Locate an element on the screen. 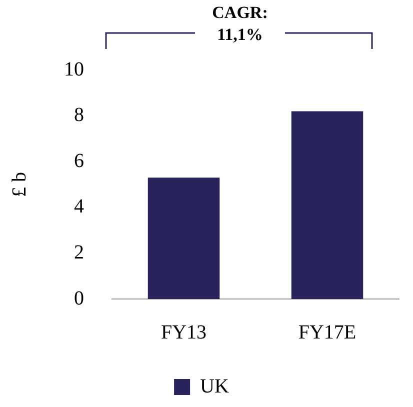 The height and width of the screenshot is (407, 413). y-tick-label: 4 is located at coordinates (79, 207).